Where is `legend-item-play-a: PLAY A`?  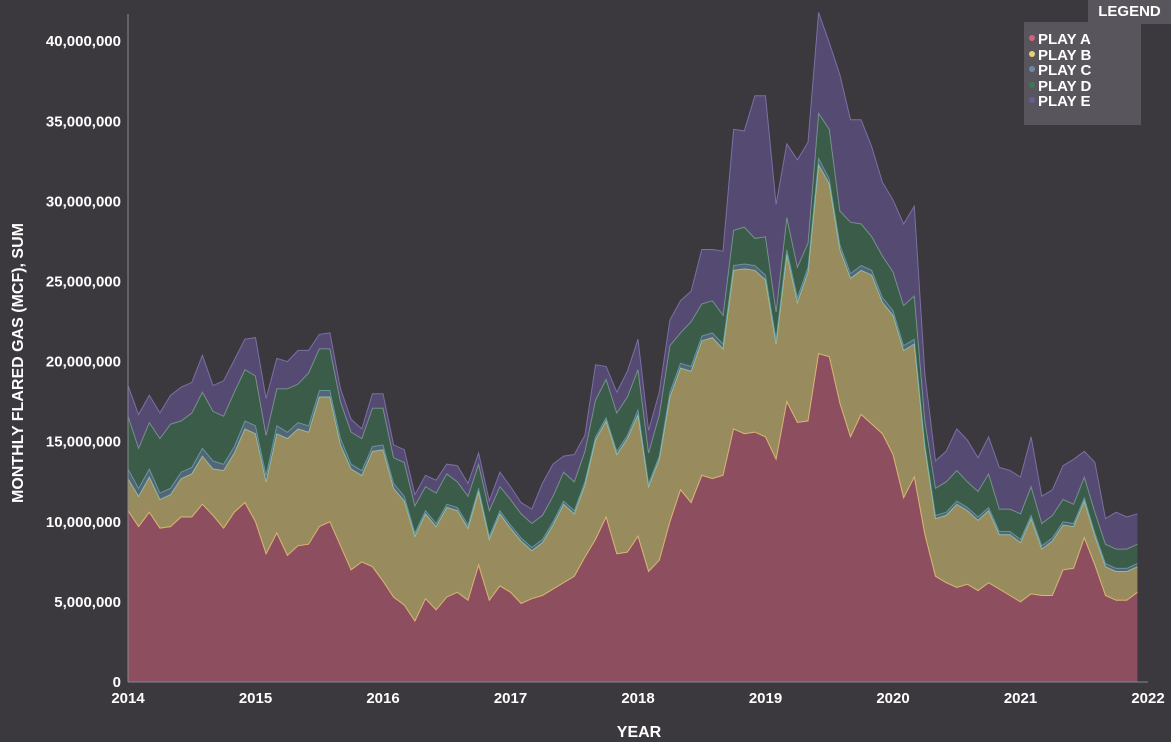
legend-item-play-a: PLAY A is located at coordinates (1059, 40).